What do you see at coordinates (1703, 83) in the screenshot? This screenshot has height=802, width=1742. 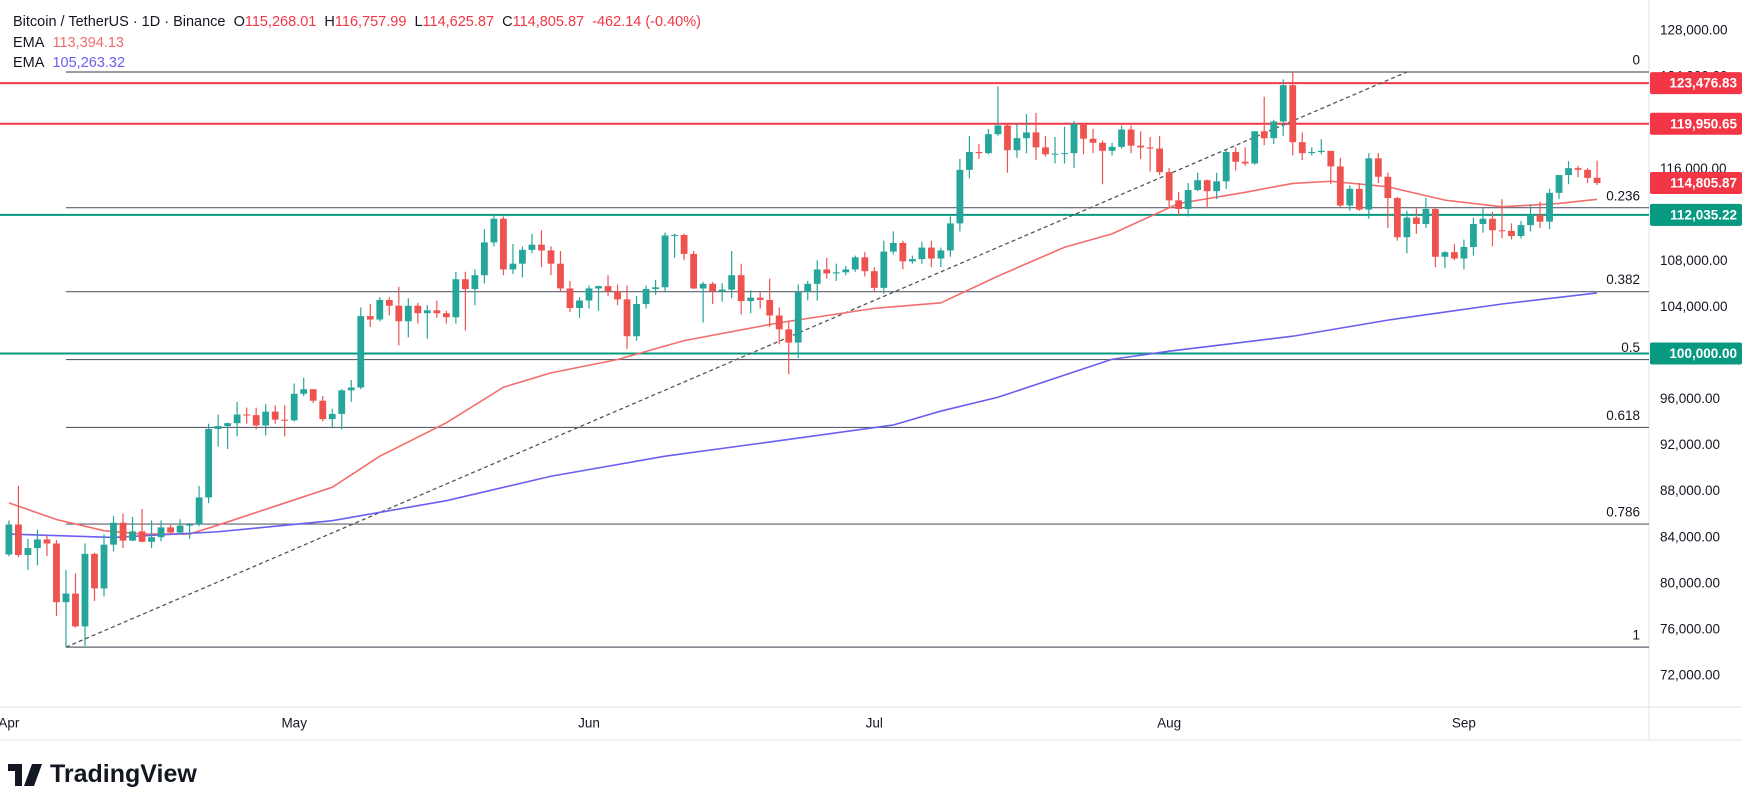 I see `price-line-label-text: 123,476.83` at bounding box center [1703, 83].